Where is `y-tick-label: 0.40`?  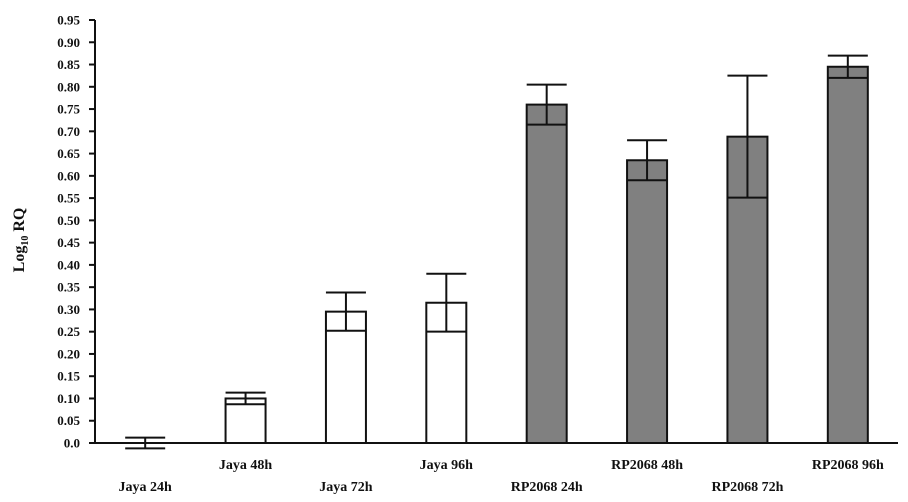 y-tick-label: 0.40 is located at coordinates (68, 264).